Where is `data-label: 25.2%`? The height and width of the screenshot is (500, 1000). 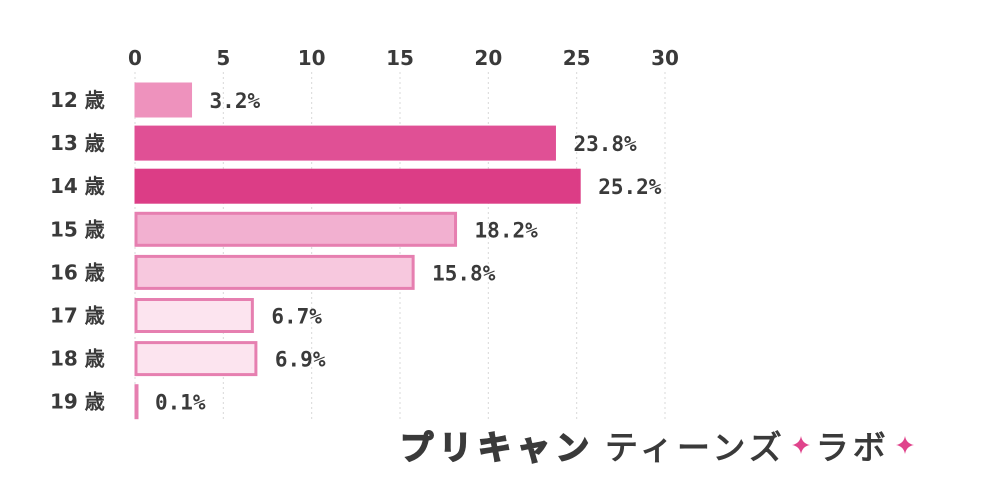
data-label: 25.2% is located at coordinates (630, 187).